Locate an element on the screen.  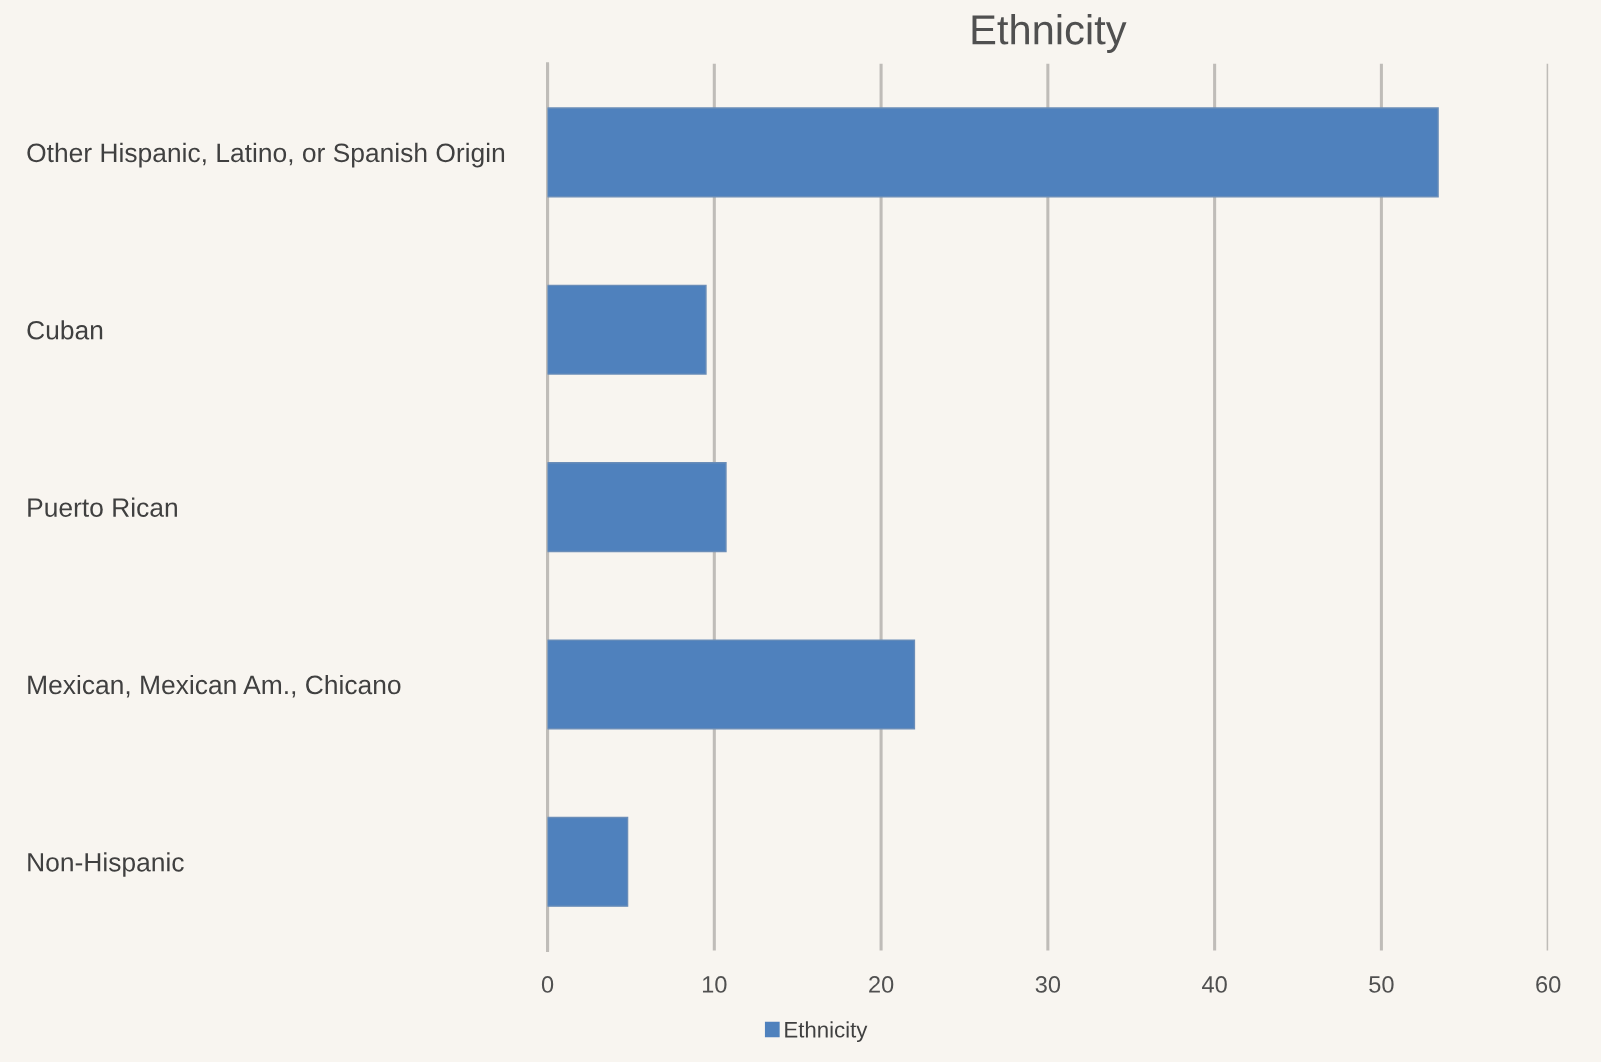
y-tick-label: Cuban is located at coordinates (65, 330).